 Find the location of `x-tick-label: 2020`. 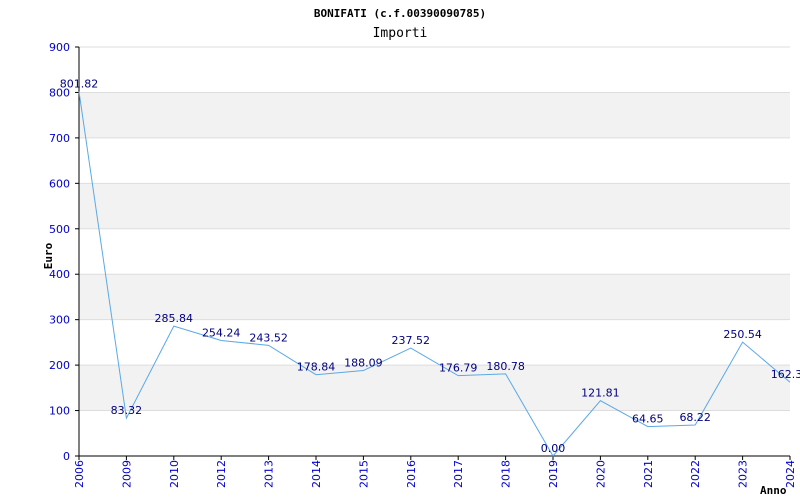

x-tick-label: 2020 is located at coordinates (600, 474).